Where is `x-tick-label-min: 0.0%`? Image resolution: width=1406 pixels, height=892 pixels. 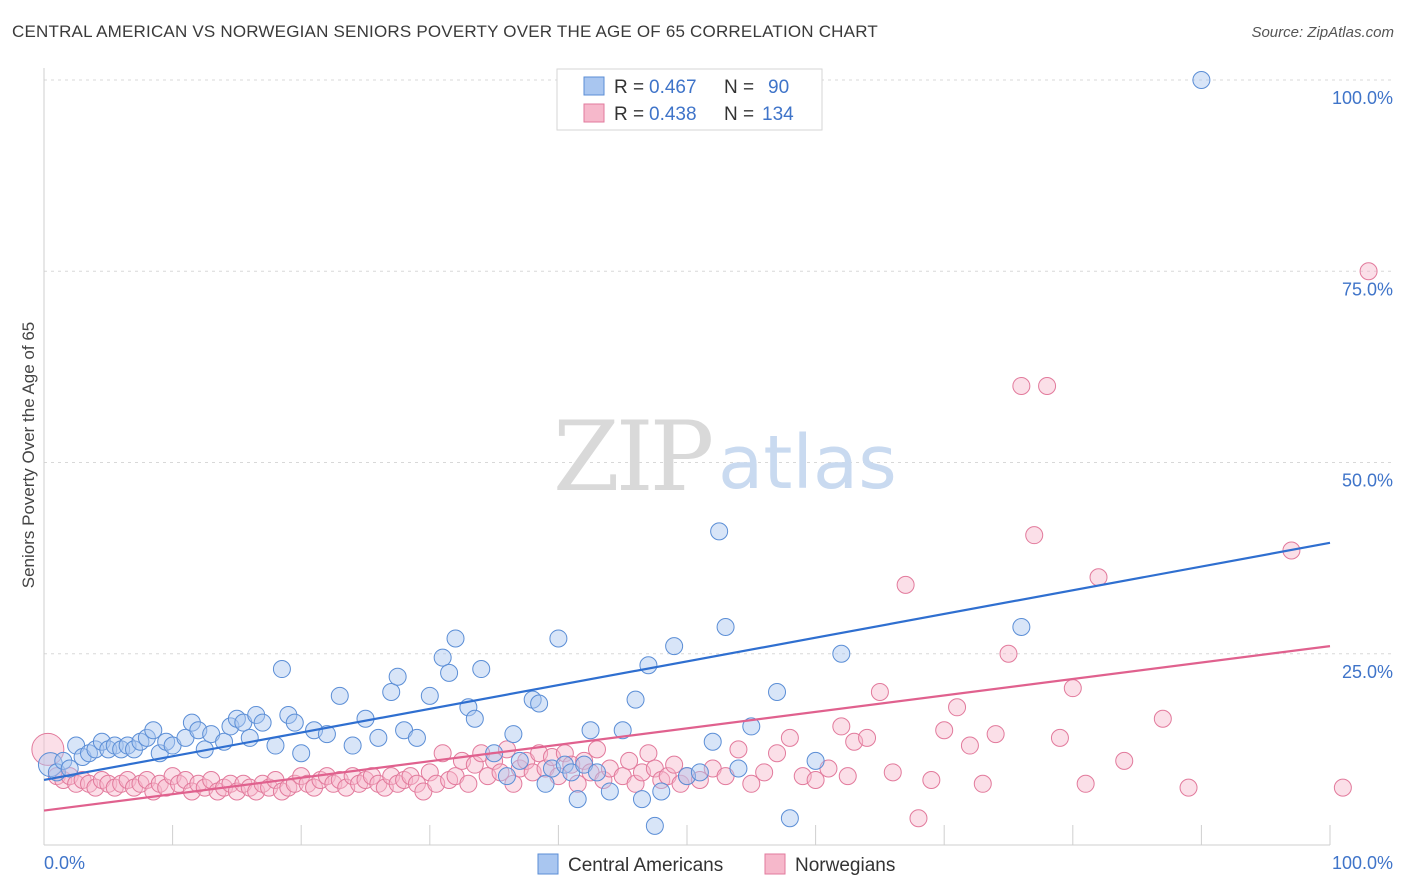
x-tick-label-min: 0.0% is located at coordinates (64, 863).